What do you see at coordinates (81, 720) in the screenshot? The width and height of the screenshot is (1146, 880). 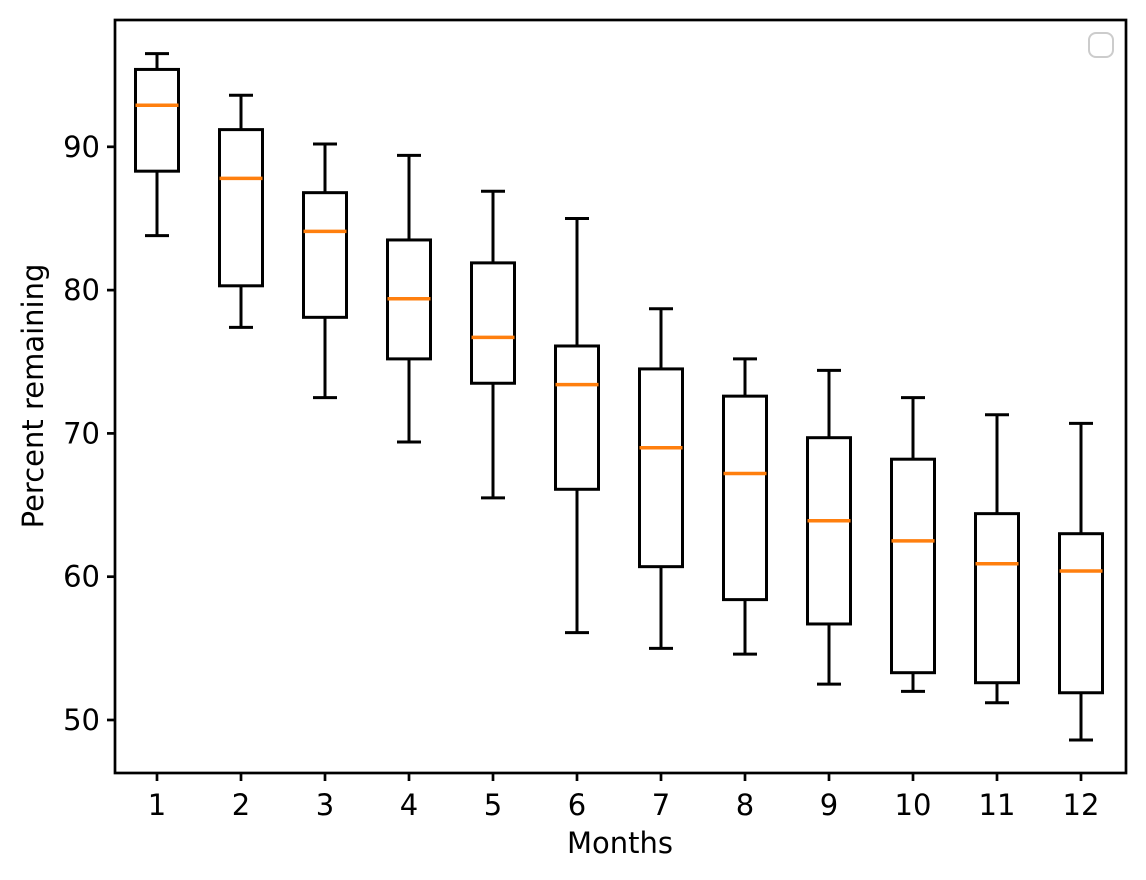 I see `y-tick-label: 50` at bounding box center [81, 720].